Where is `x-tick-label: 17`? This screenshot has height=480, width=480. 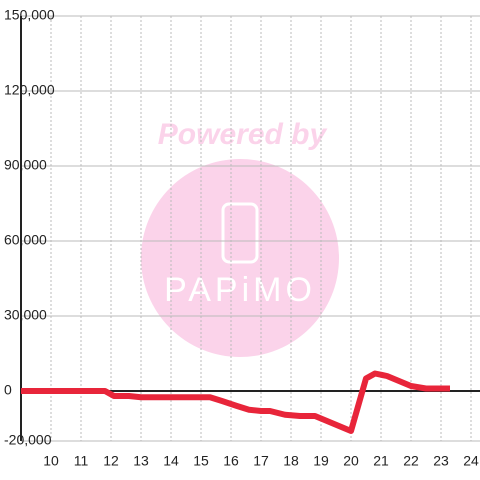
x-tick-label: 17 is located at coordinates (261, 461).